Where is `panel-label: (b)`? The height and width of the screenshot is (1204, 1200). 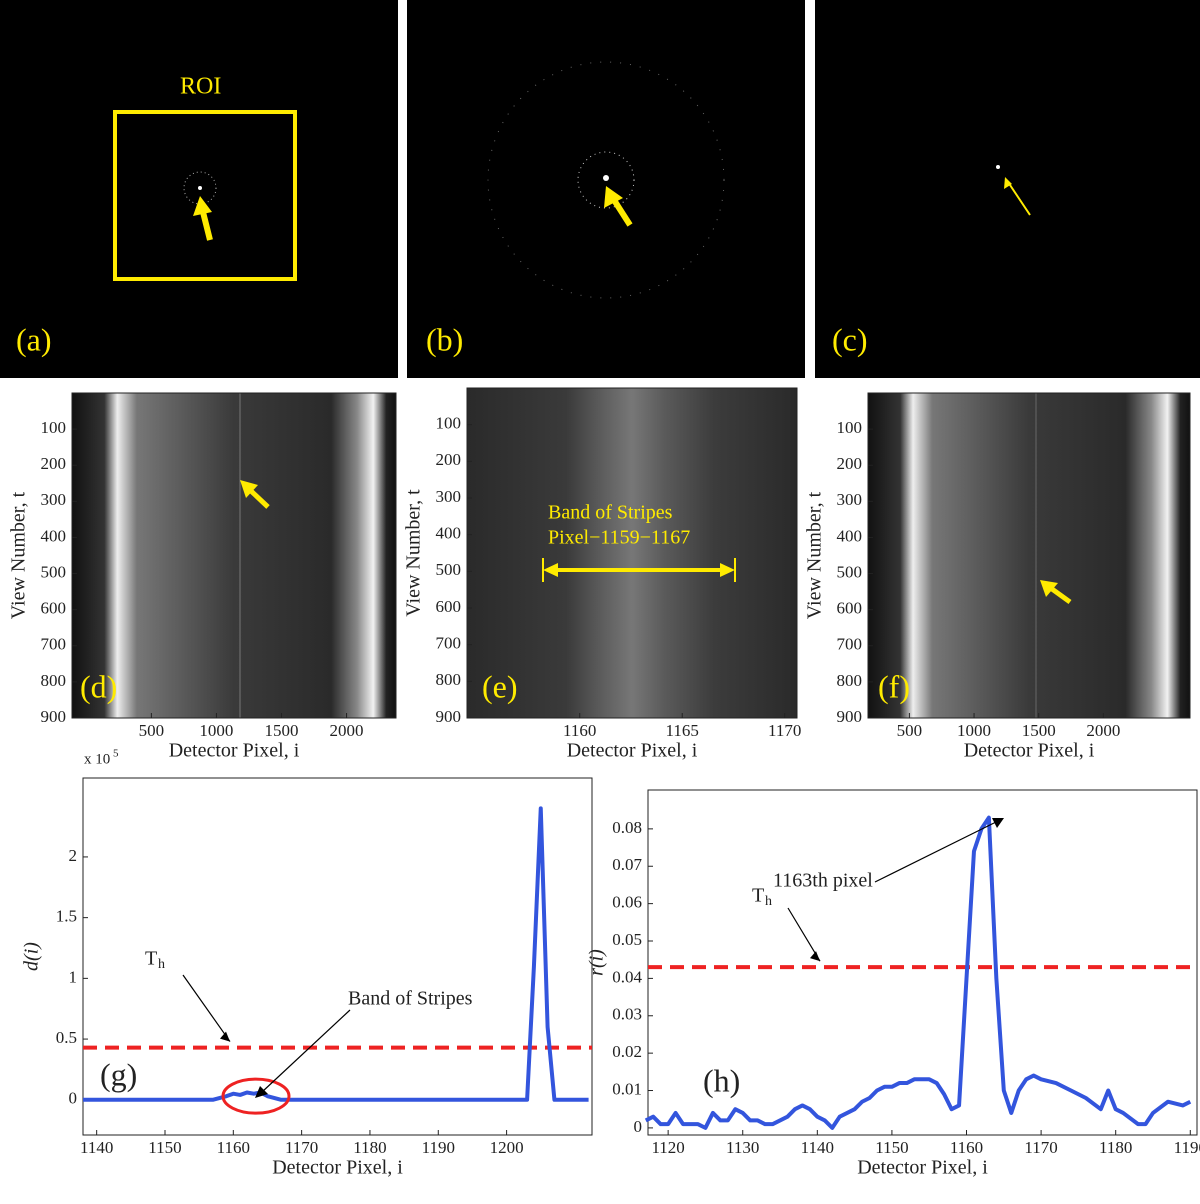 panel-label: (b) is located at coordinates (444, 339).